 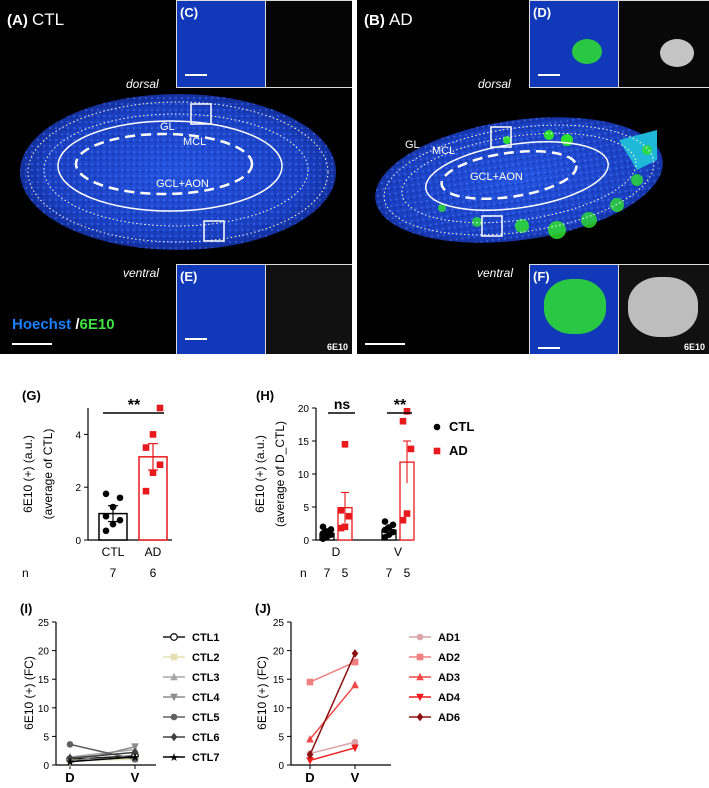 I want to click on j-ylabel: 6E10 (+) (FC), so click(x=262, y=693).